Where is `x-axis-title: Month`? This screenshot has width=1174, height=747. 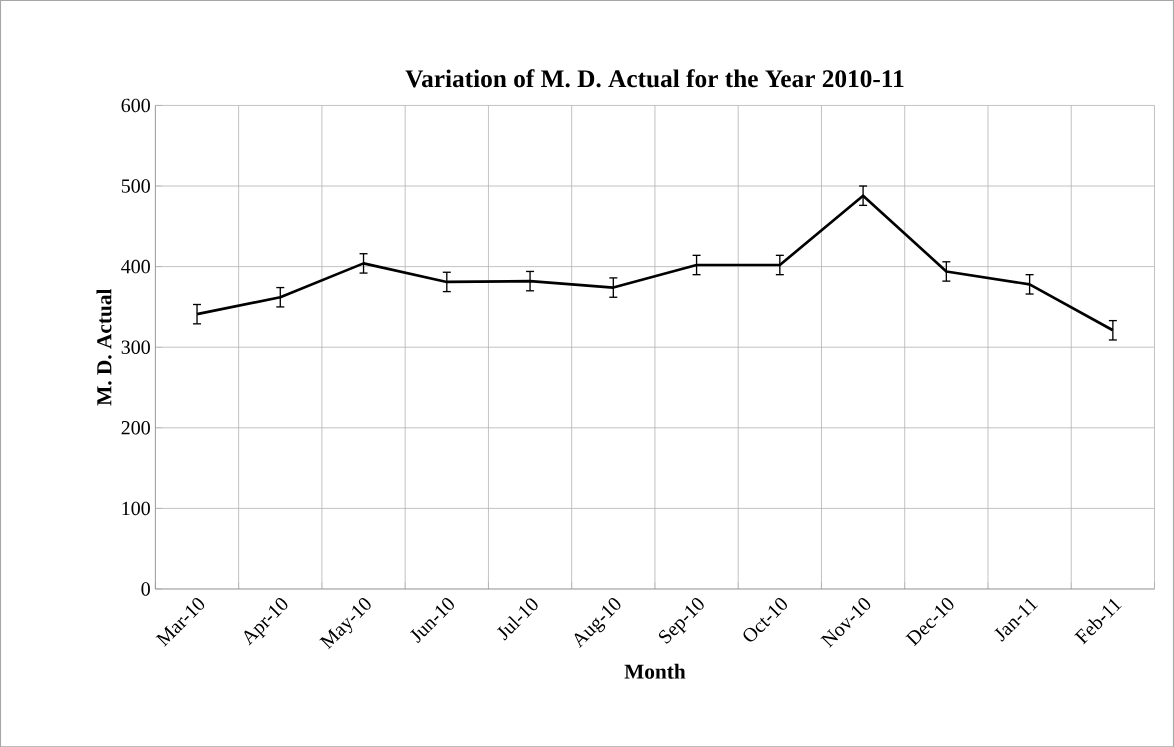
x-axis-title: Month is located at coordinates (655, 671).